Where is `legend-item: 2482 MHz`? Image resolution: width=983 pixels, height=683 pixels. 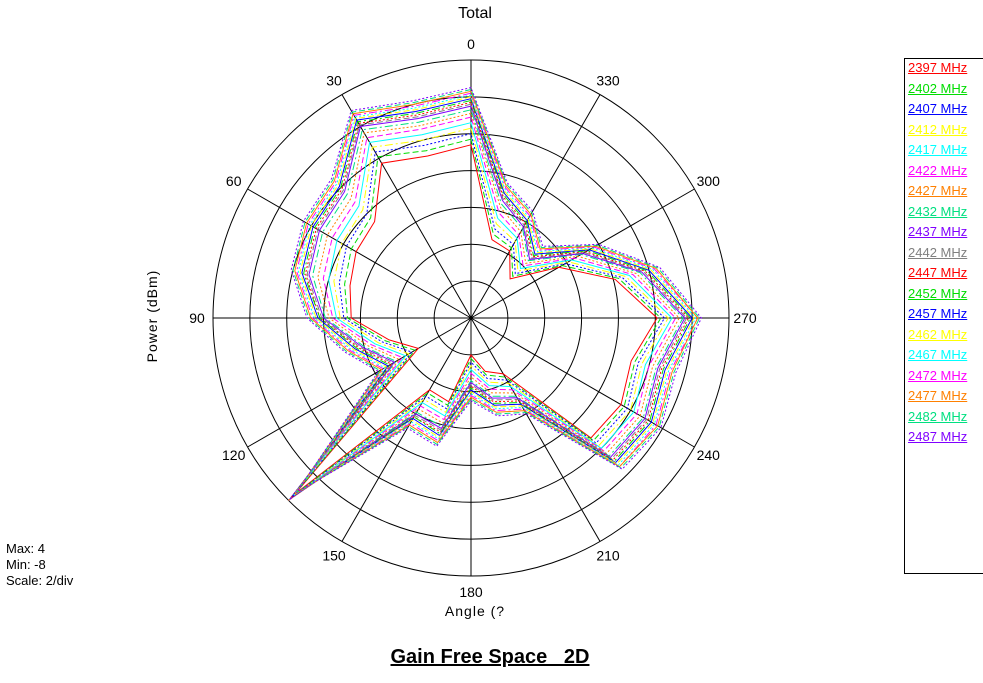 legend-item: 2482 MHz is located at coordinates (938, 416).